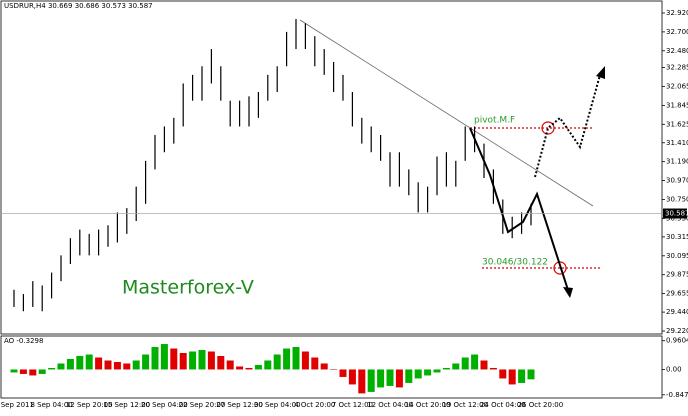  What do you see at coordinates (677, 341) in the screenshot?
I see `y-tick-label: 0.9604` at bounding box center [677, 341].